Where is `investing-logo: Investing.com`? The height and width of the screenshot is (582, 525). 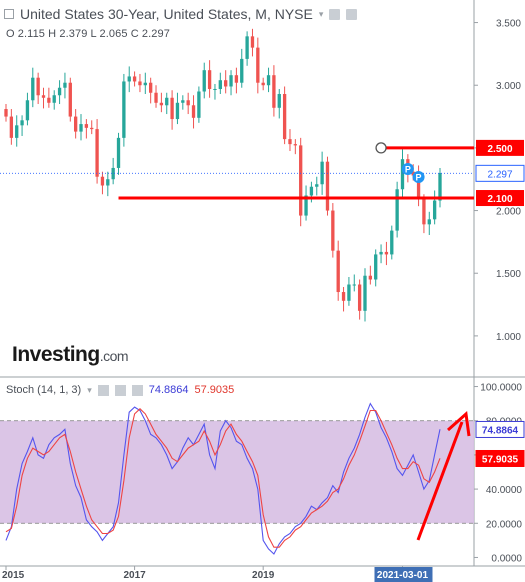 investing-logo: Investing.com is located at coordinates (70, 354).